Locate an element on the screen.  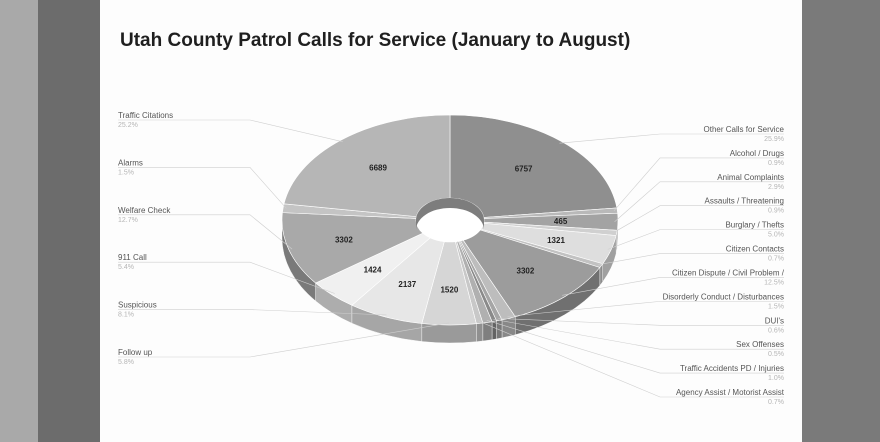
slice-percent-label: 5.4% is located at coordinates (126, 267).